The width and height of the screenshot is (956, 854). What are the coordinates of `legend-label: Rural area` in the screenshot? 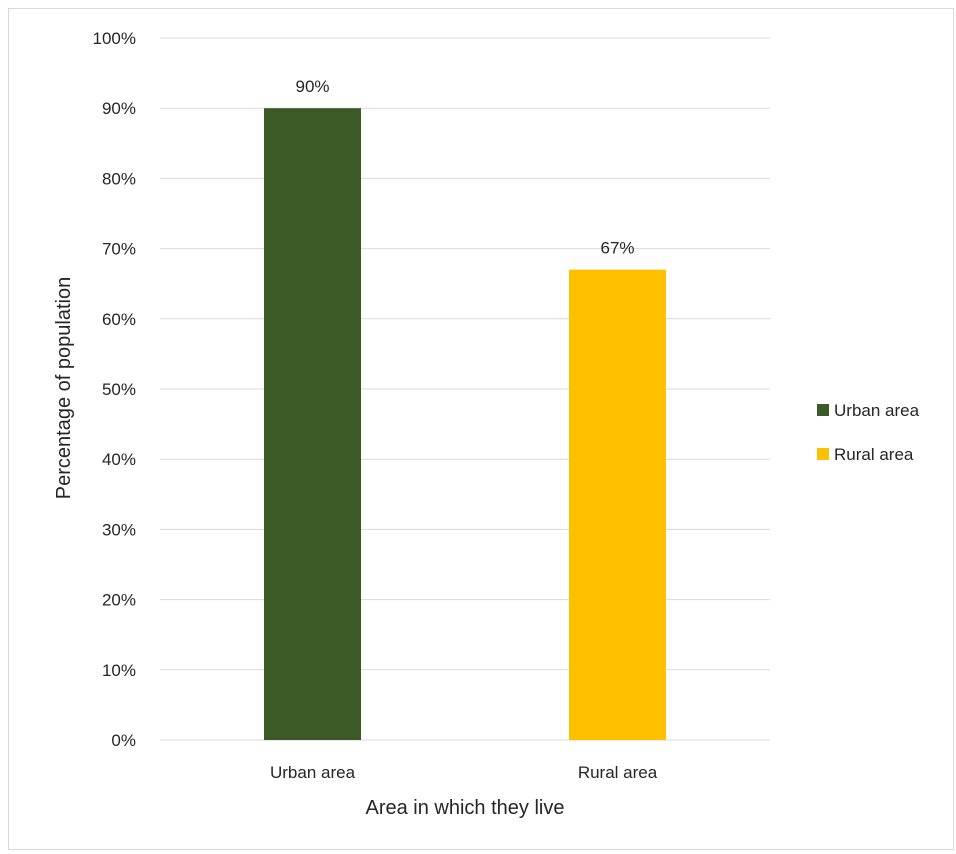 It's located at (874, 454).